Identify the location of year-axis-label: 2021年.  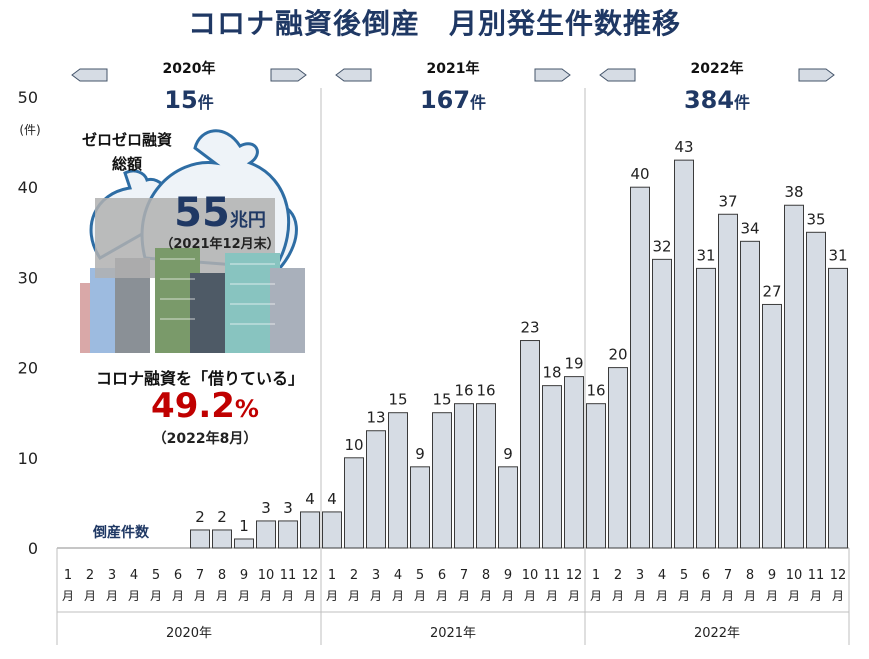
(453, 633).